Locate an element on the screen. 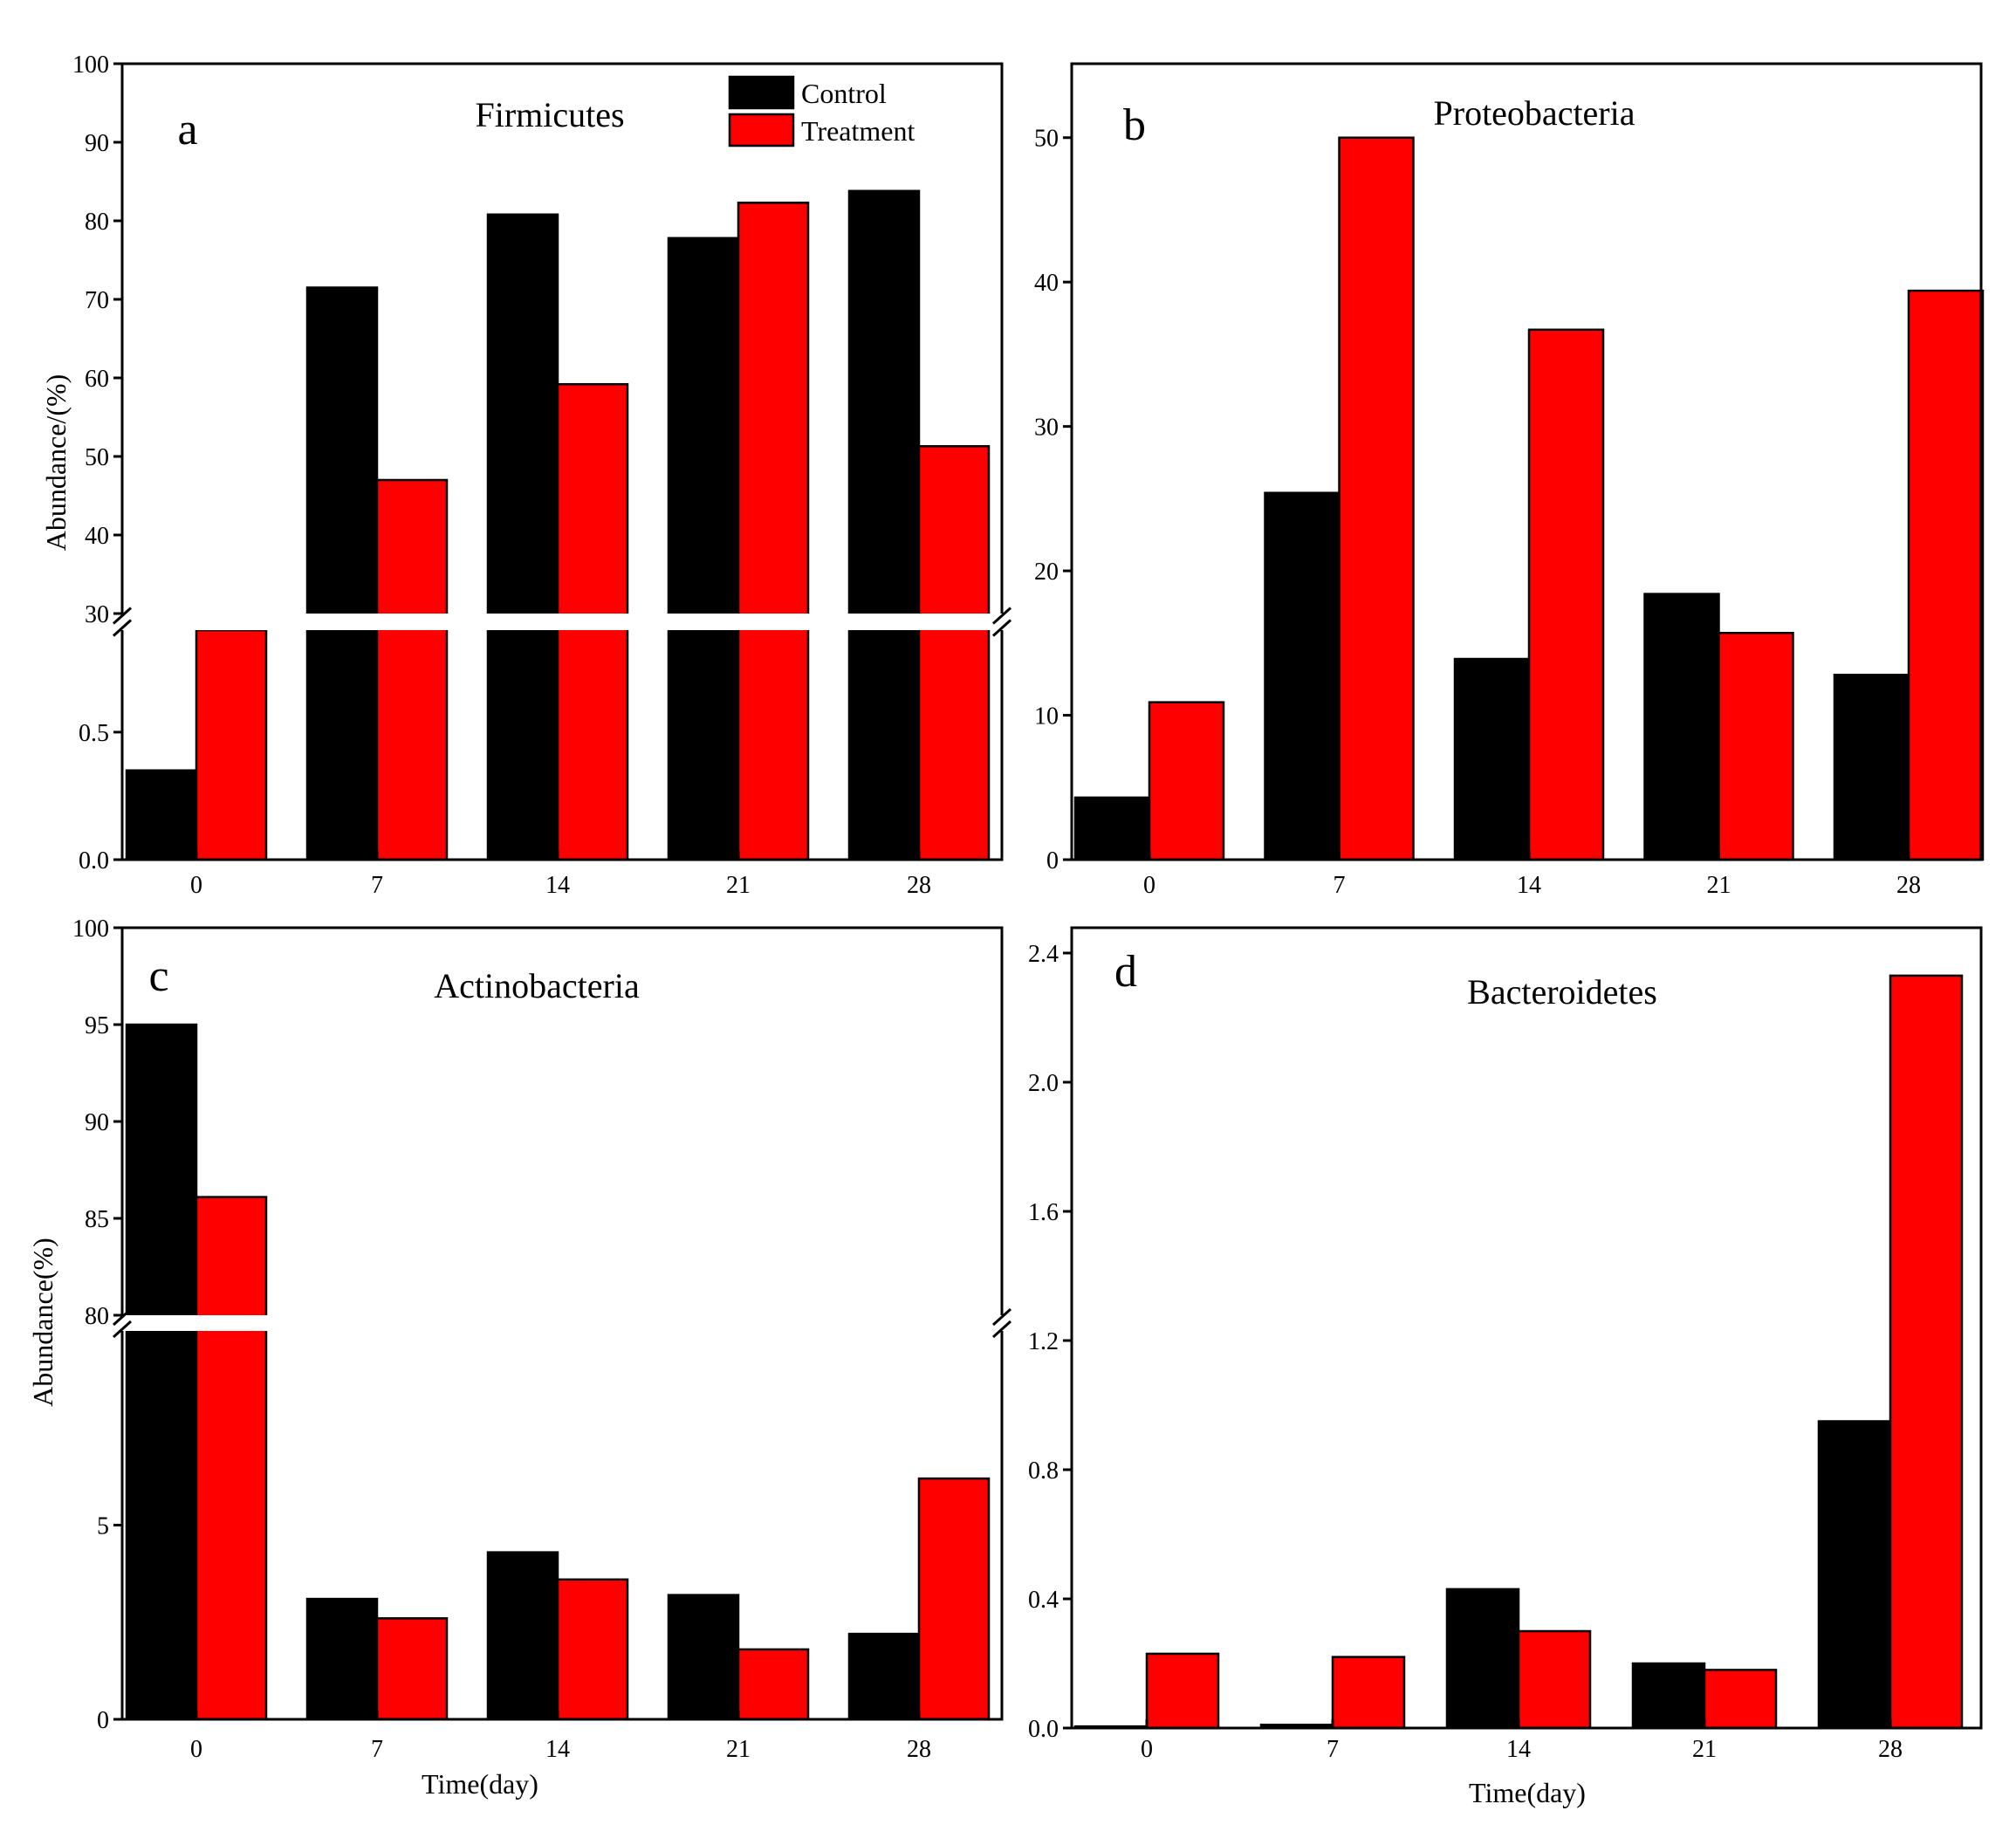 Image resolution: width=2016 pixels, height=1838 pixels. y-tick-label: 1.6 is located at coordinates (1043, 1212).